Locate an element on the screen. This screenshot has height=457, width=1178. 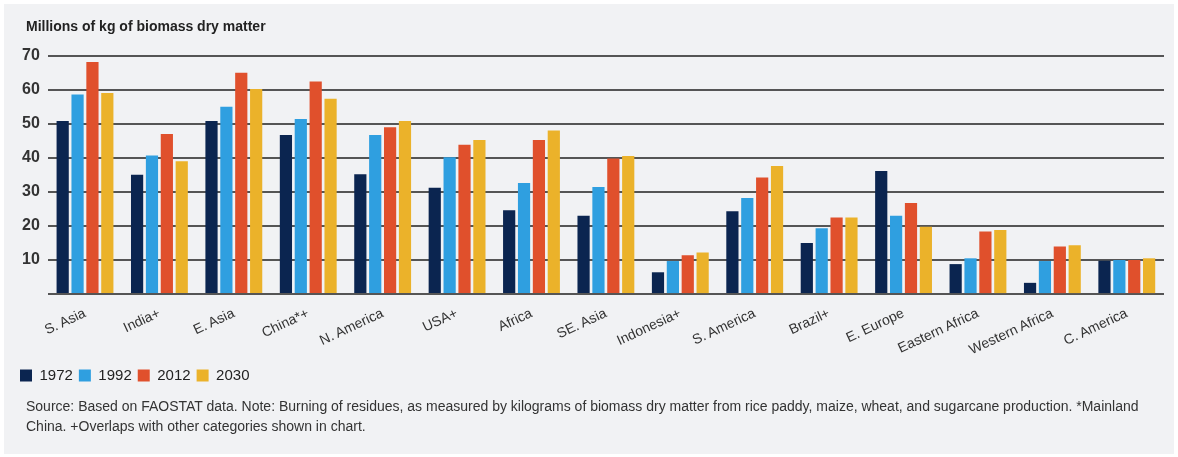
legend-label: 2012 is located at coordinates (174, 374).